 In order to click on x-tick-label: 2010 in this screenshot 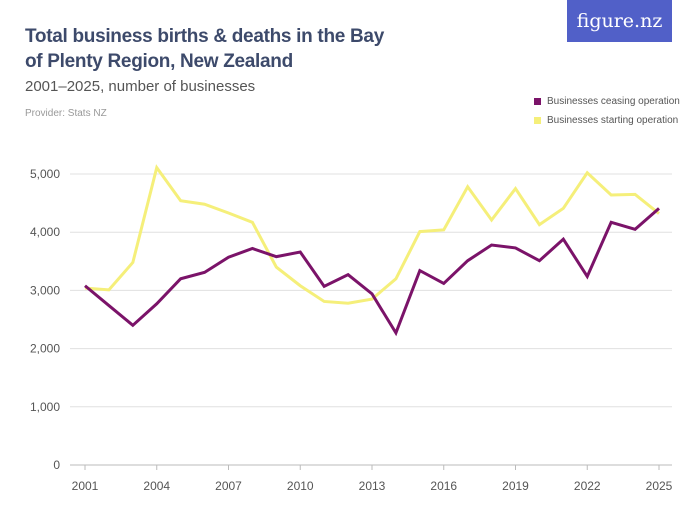, I will do `click(300, 486)`.